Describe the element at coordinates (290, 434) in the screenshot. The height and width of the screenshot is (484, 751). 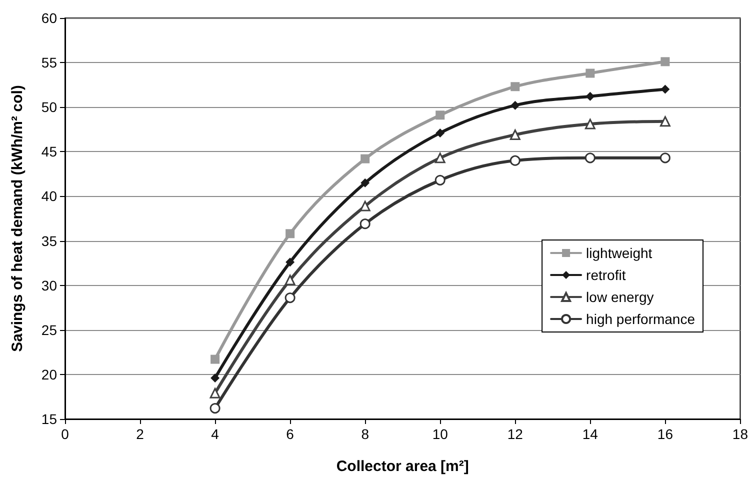
I see `x-tick-label: 6` at that location.